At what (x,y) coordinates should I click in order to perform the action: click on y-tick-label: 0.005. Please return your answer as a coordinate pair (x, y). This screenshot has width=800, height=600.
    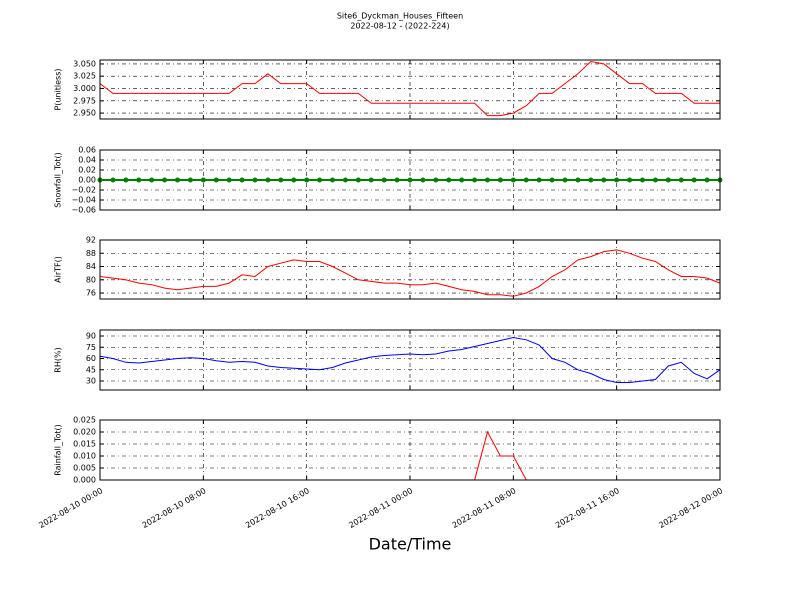
    Looking at the image, I should click on (84, 468).